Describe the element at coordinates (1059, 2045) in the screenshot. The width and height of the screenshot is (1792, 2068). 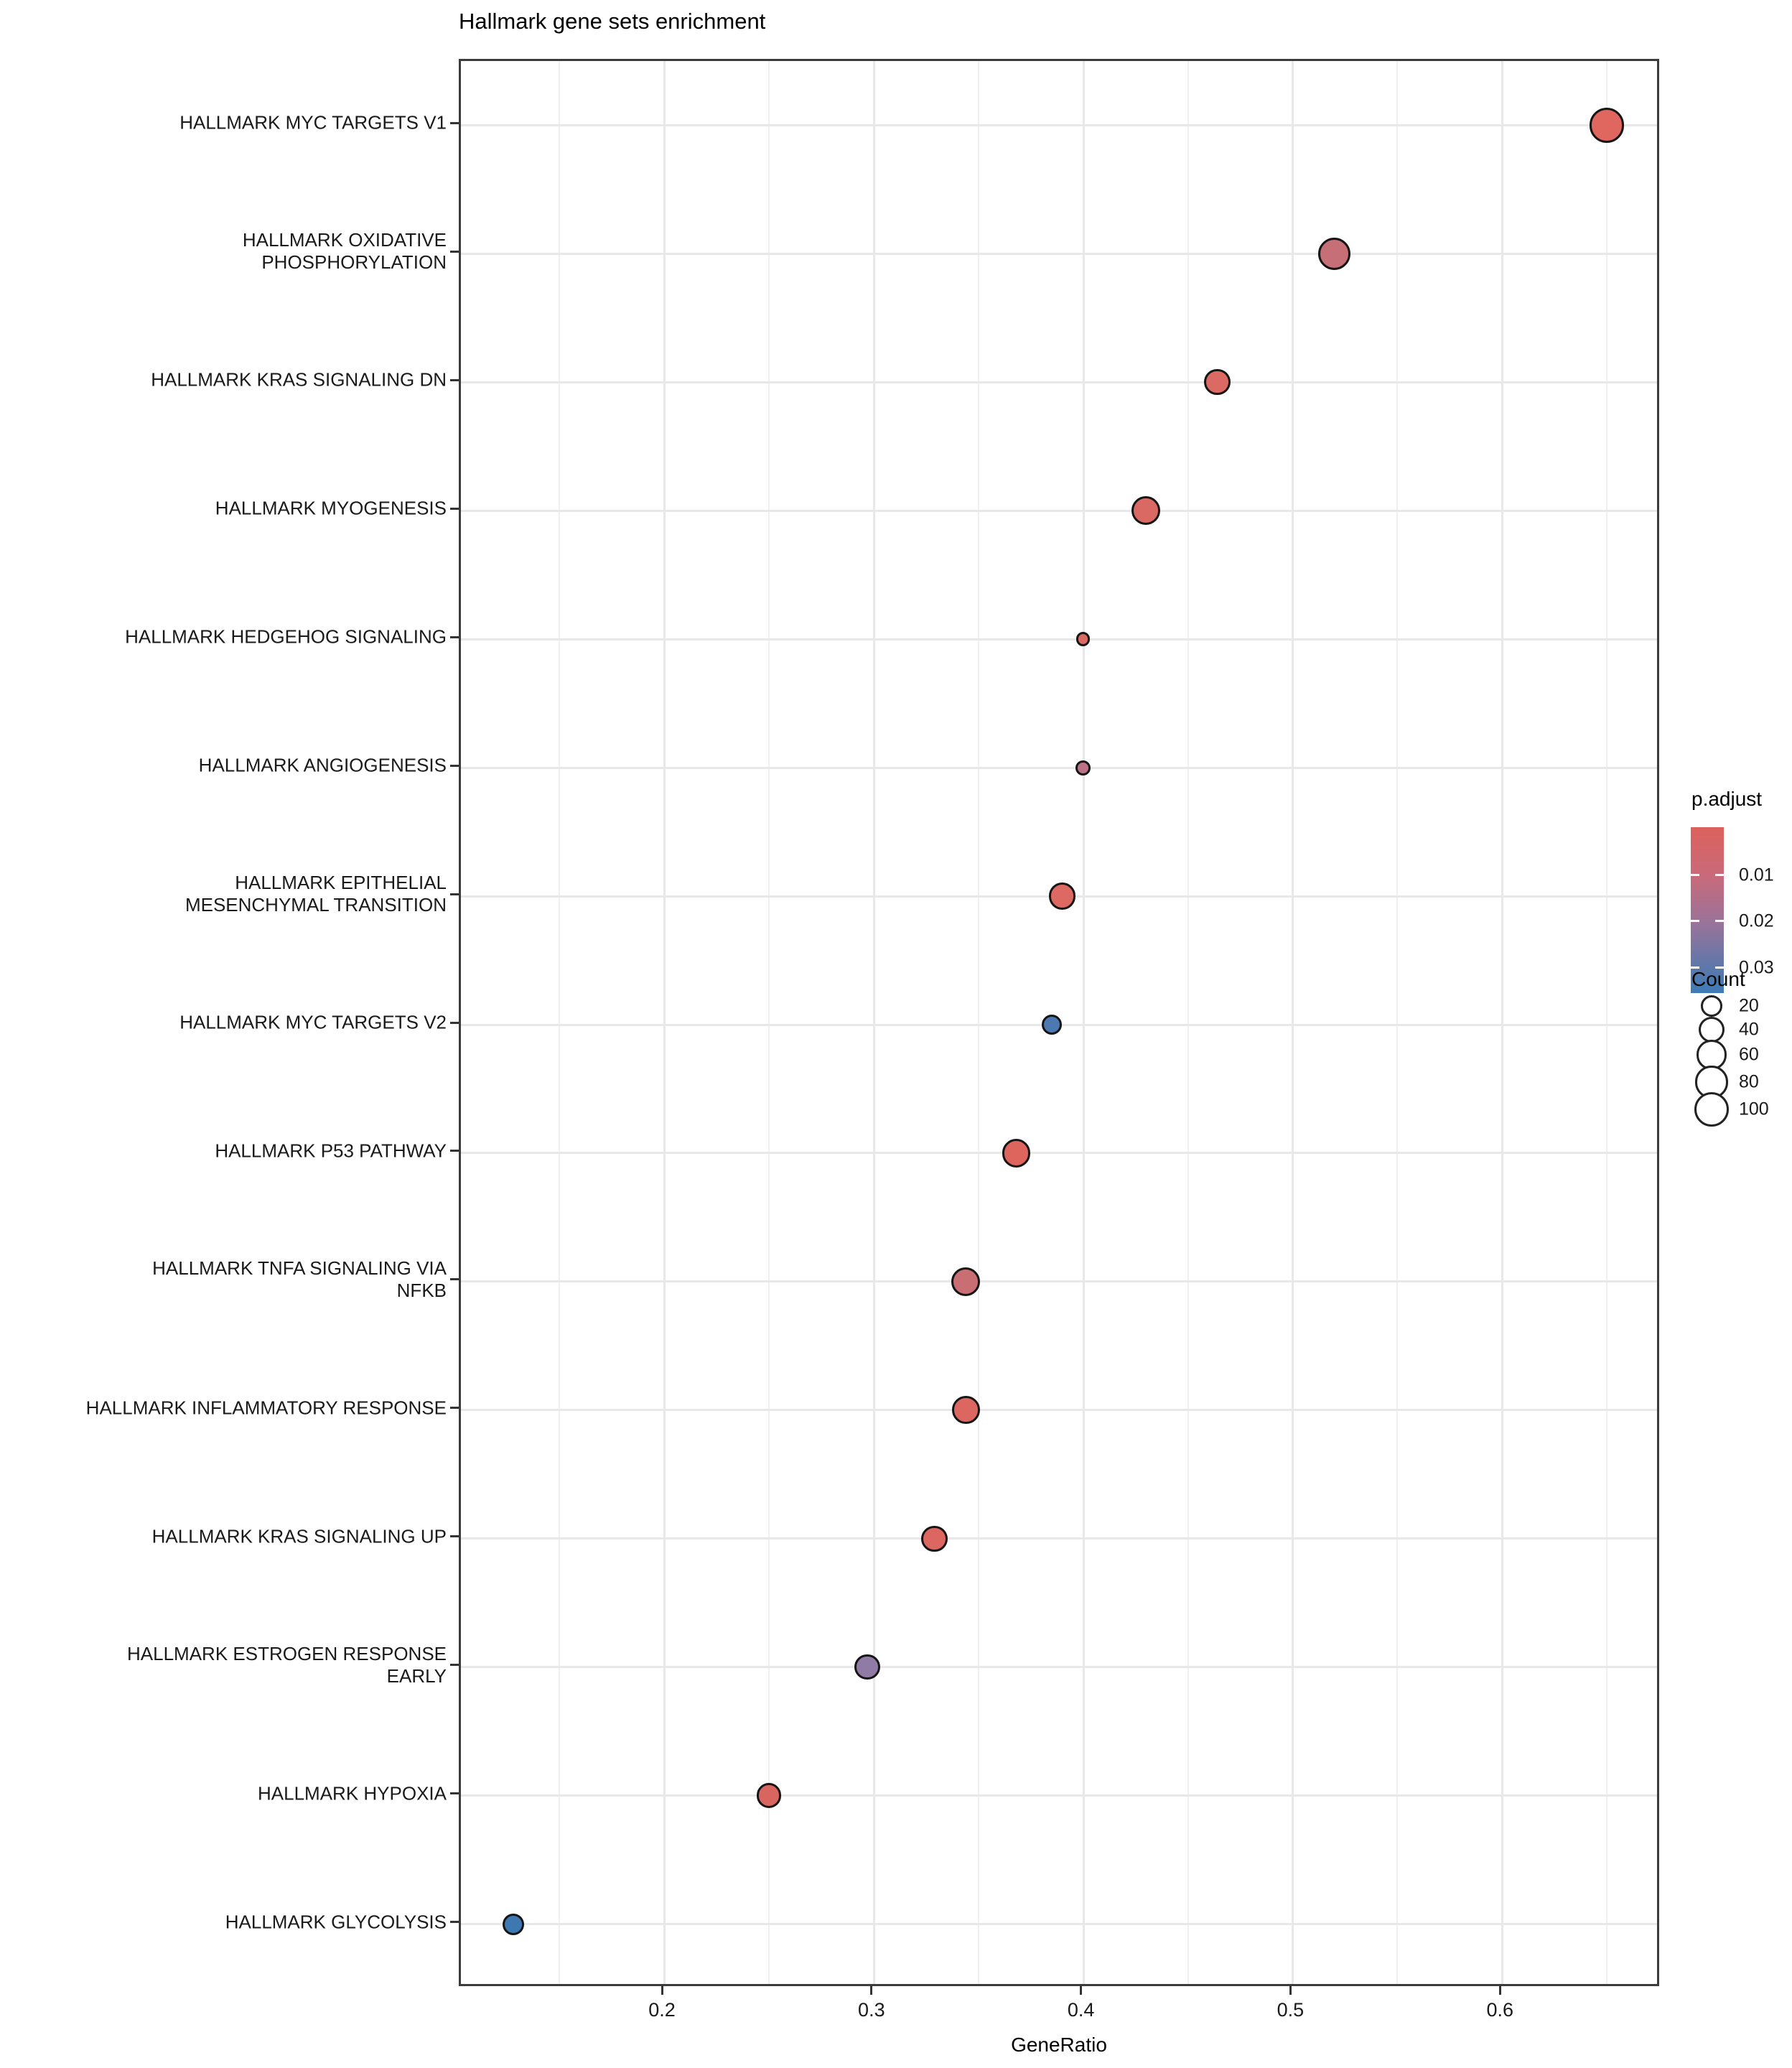
I see `x-axis-title: GeneRatio` at that location.